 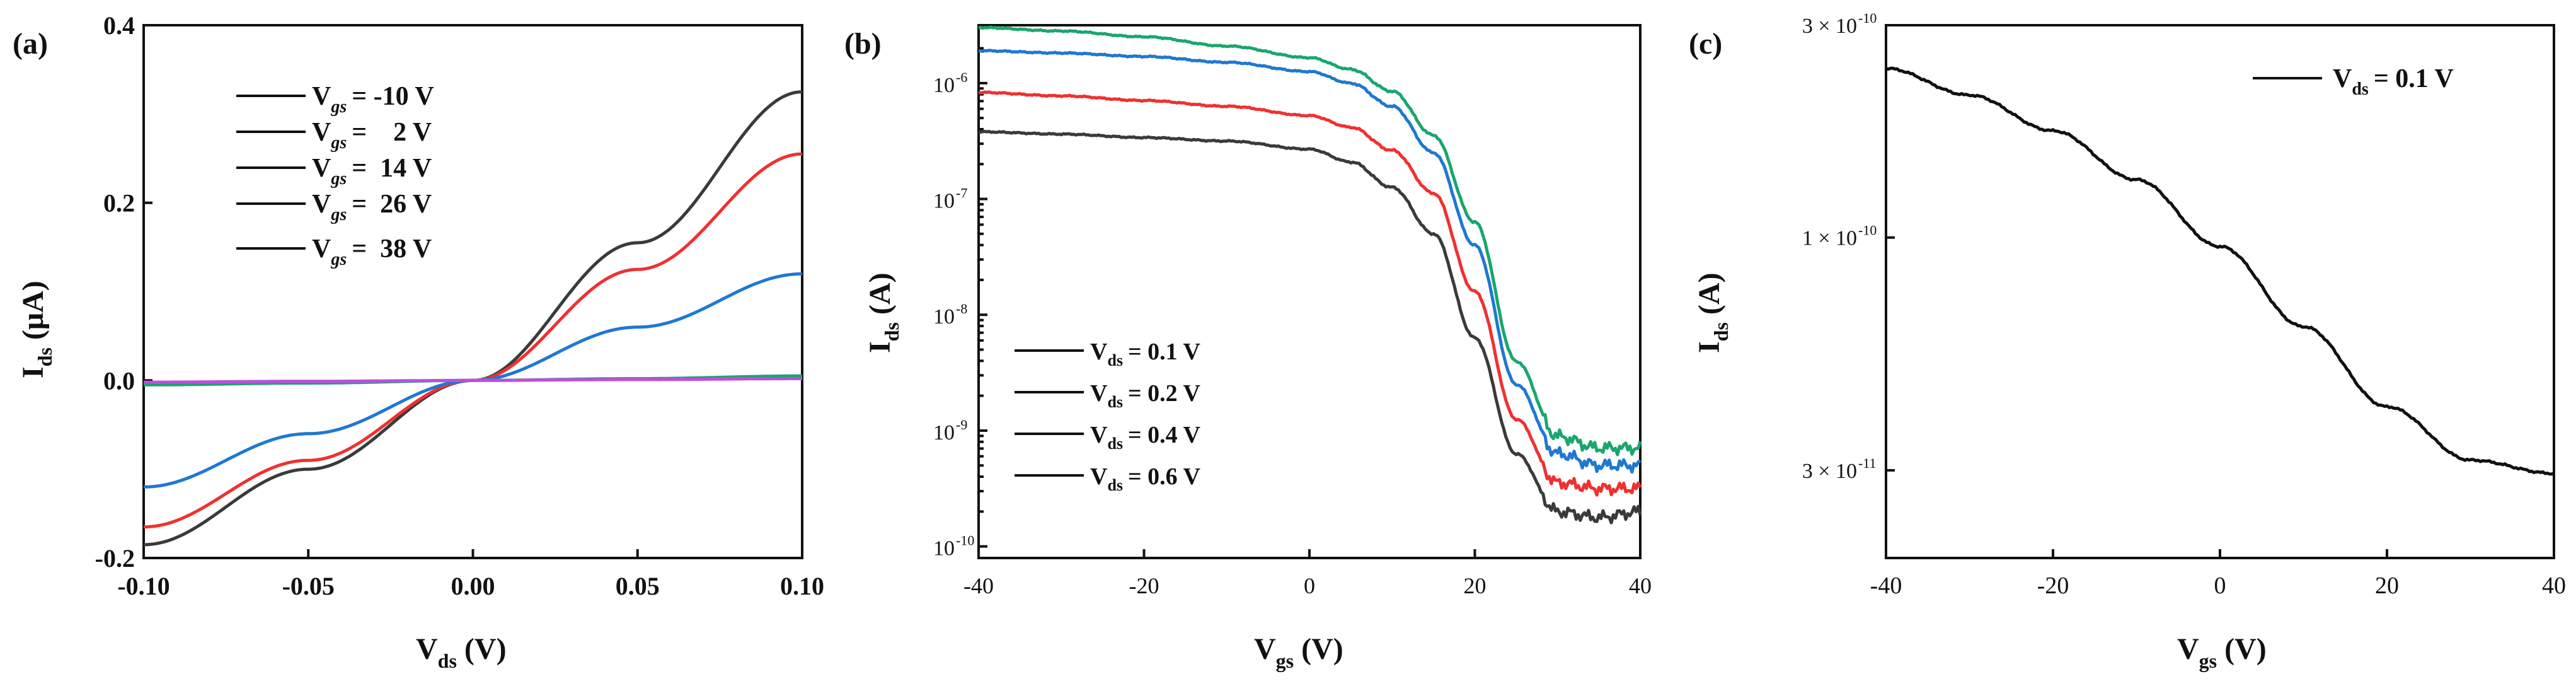 What do you see at coordinates (1867, 463) in the screenshot?
I see `y-tick-exponent: -11` at bounding box center [1867, 463].